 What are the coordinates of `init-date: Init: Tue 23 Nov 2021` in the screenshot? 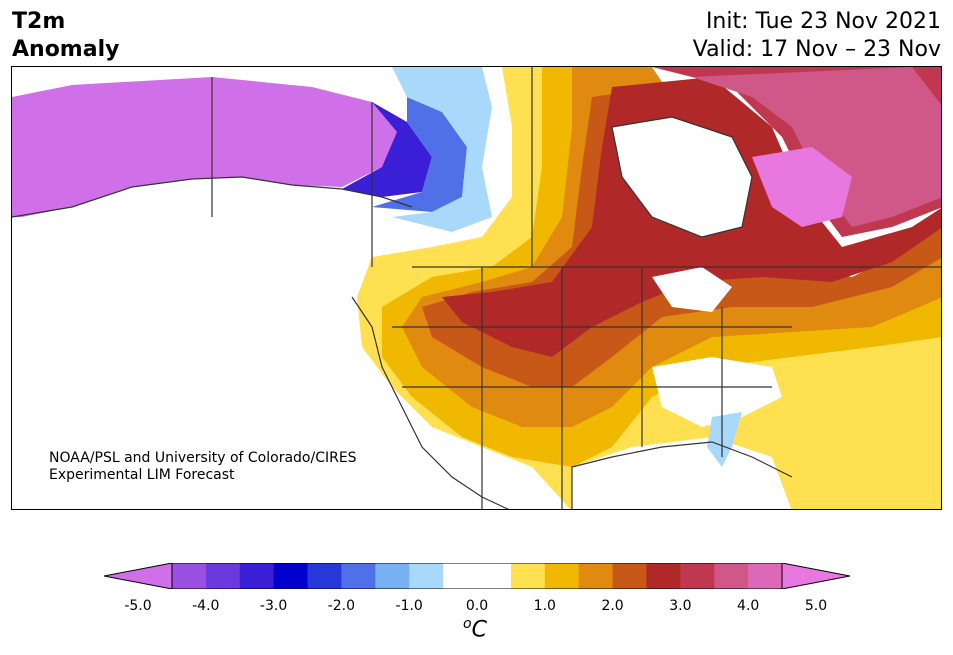 It's located at (823, 21).